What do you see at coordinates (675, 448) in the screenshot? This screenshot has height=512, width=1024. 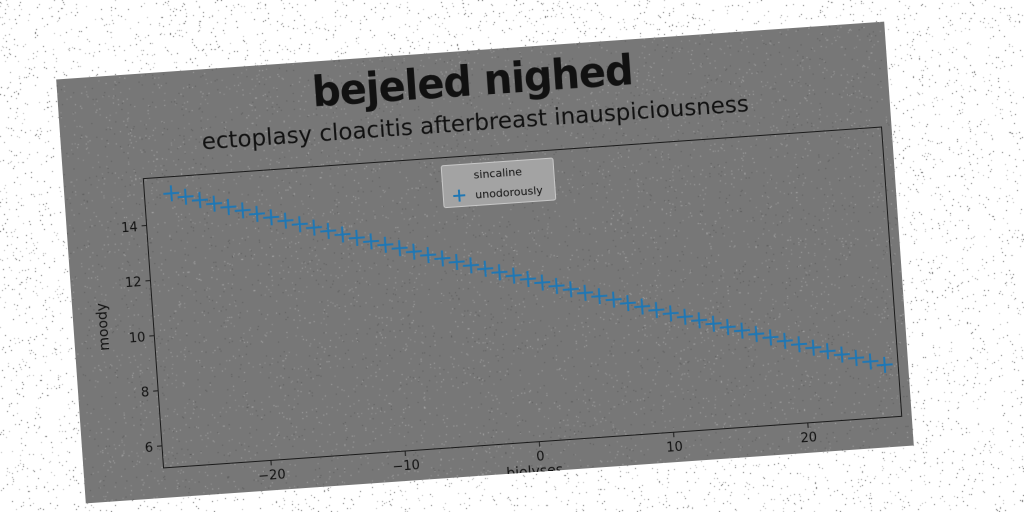 I see `x-tick-label: 10` at bounding box center [675, 448].